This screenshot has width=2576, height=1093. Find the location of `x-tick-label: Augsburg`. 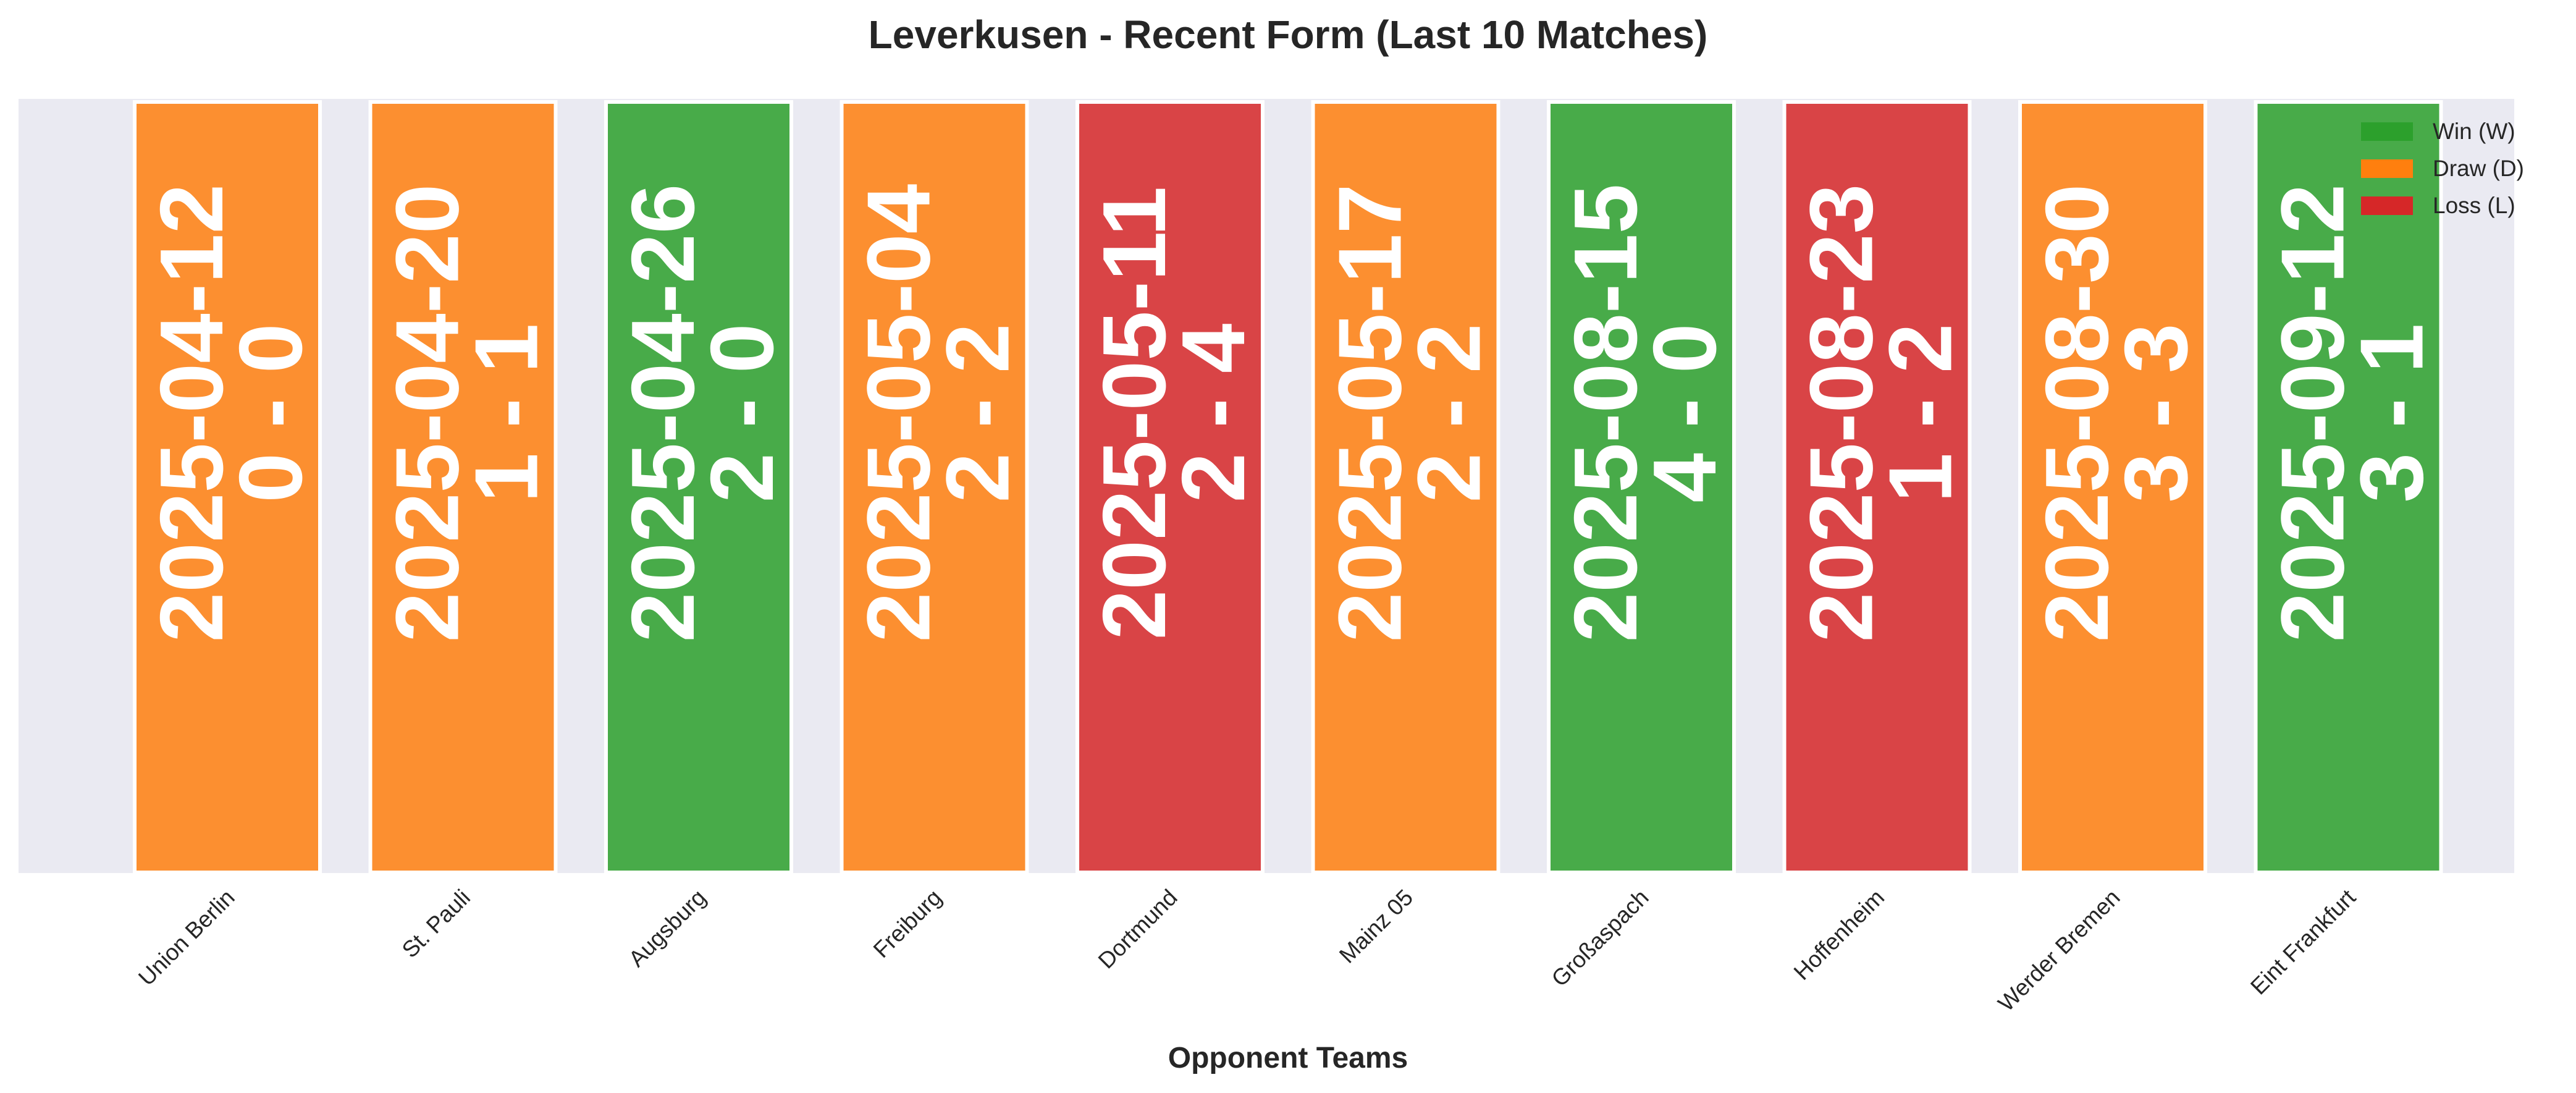

x-tick-label: Augsburg is located at coordinates (667, 928).